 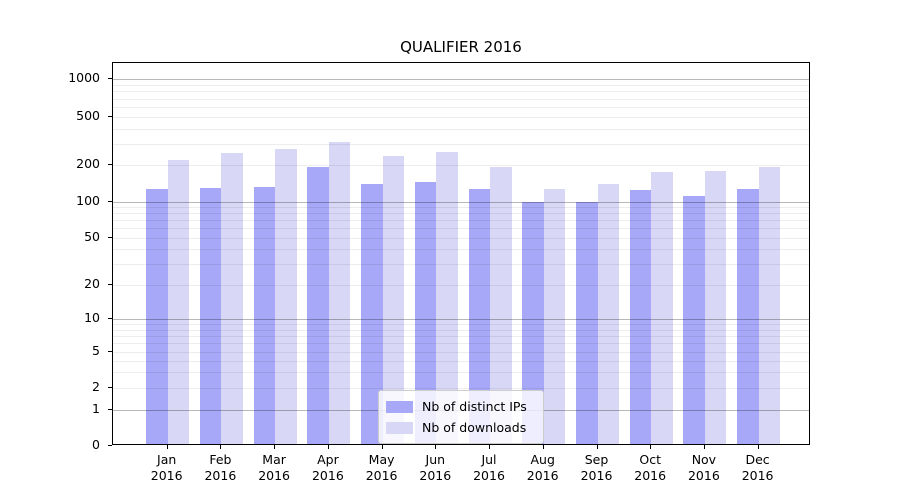 I want to click on y-tick-label: 50, so click(x=92, y=236).